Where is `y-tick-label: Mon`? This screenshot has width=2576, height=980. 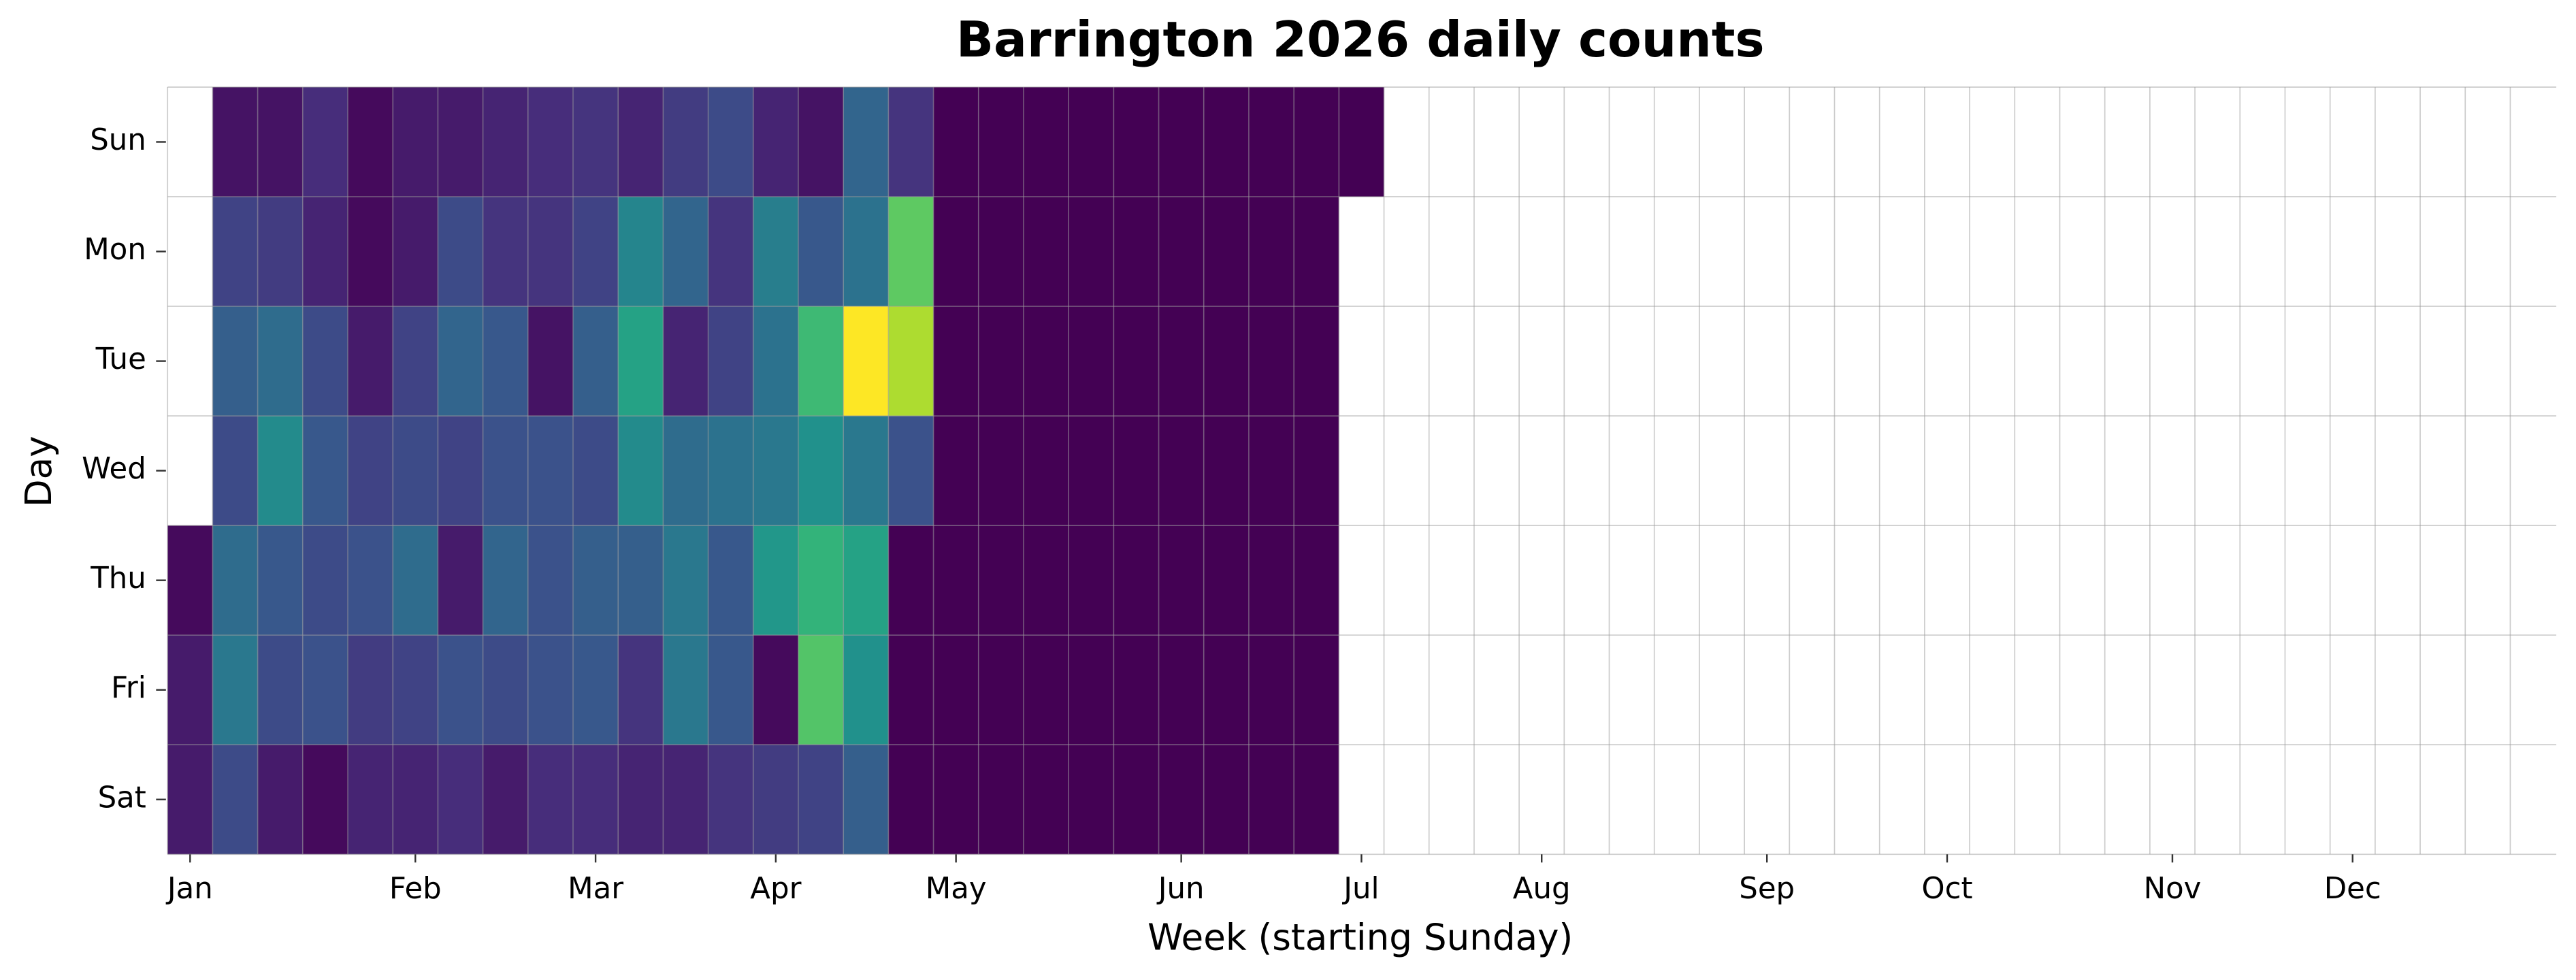
y-tick-label: Mon is located at coordinates (115, 250).